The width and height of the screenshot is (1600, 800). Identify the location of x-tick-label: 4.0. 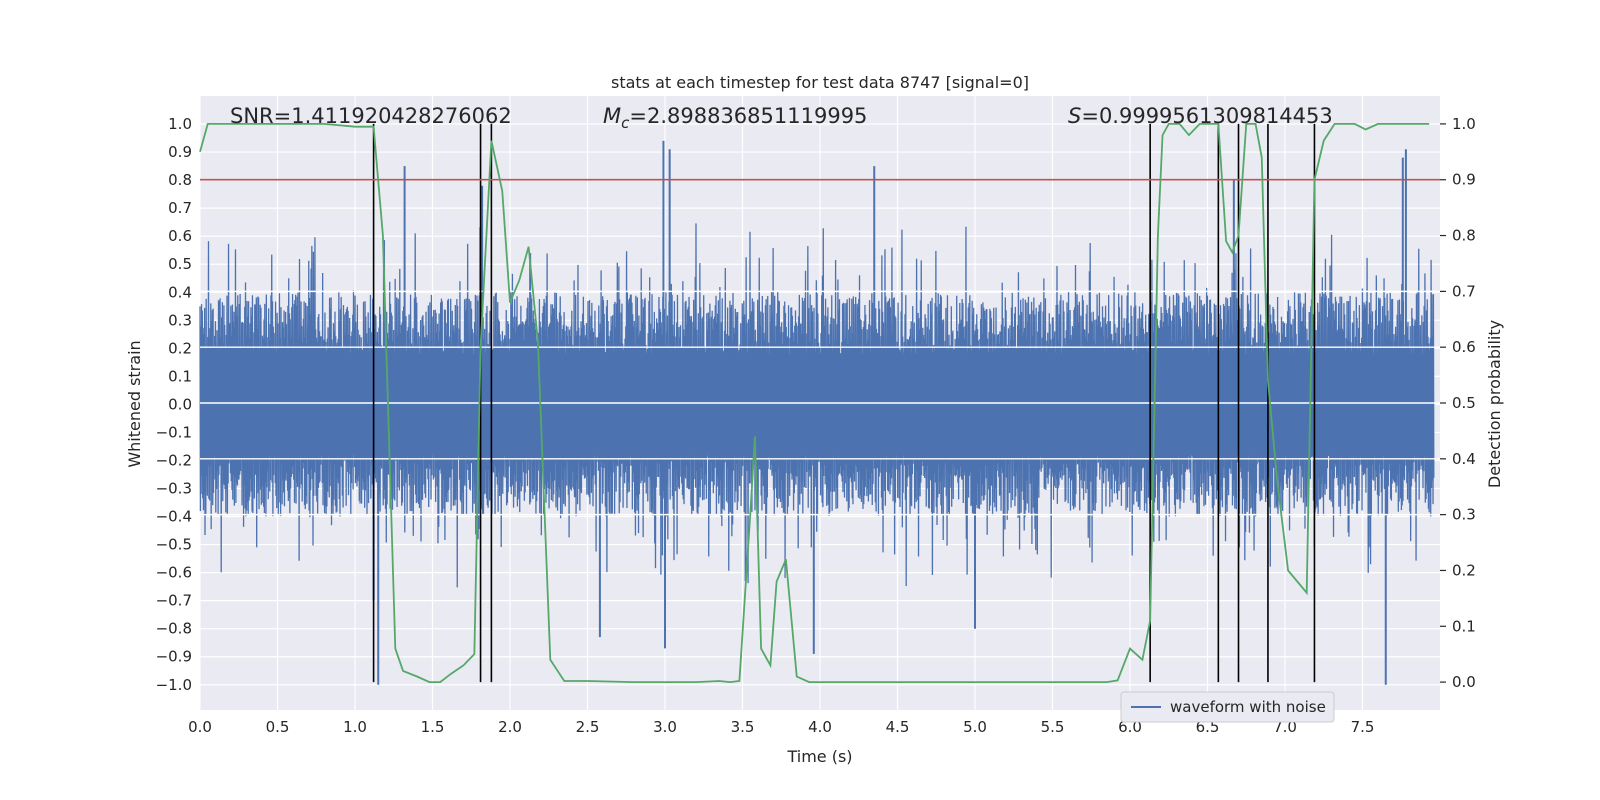
(820, 727).